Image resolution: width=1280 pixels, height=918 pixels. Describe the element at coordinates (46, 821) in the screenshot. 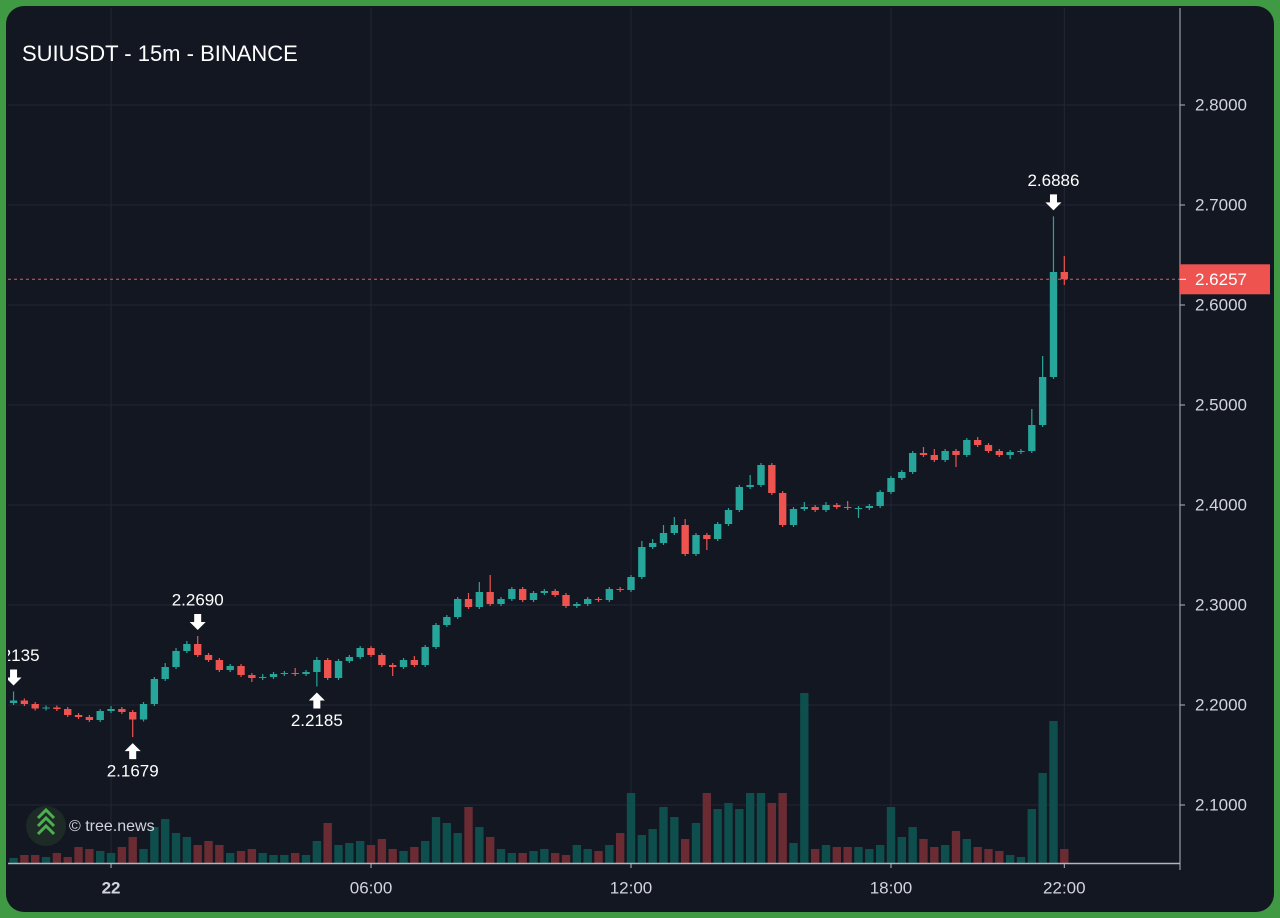

I see `watermark-chevrons` at that location.